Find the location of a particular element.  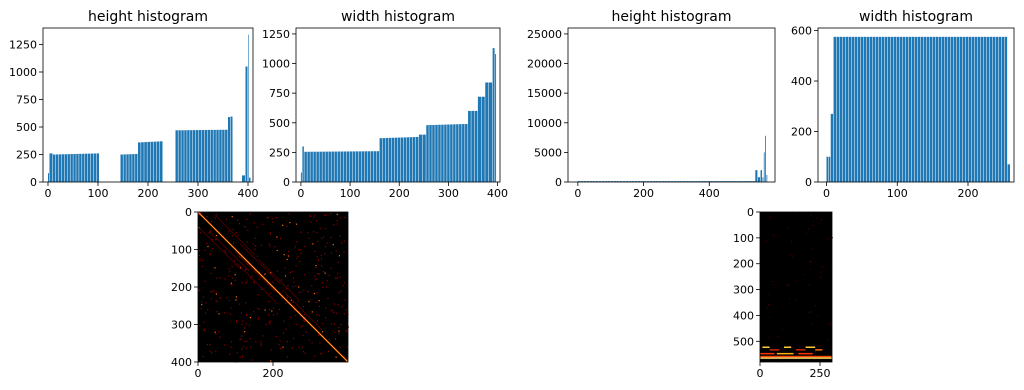

chart-5: 0 200 0 100 200 300 400 is located at coordinates (260, 293).